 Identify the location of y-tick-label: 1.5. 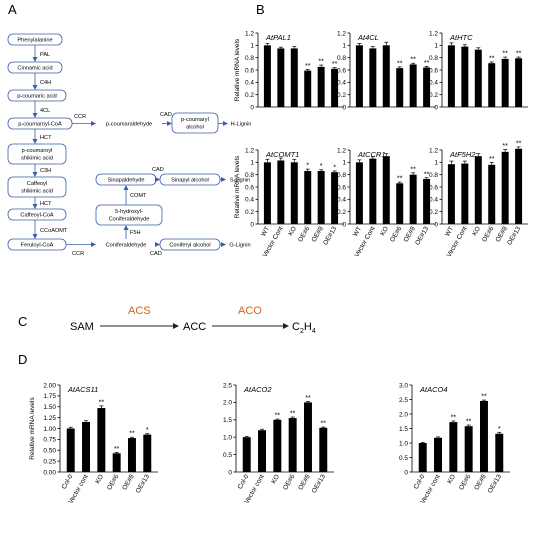
(403, 429).